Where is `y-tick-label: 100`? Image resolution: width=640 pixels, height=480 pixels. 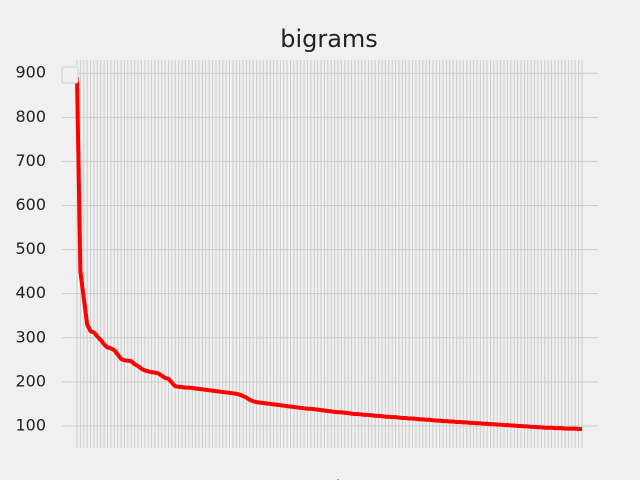 y-tick-label: 100 is located at coordinates (30, 424).